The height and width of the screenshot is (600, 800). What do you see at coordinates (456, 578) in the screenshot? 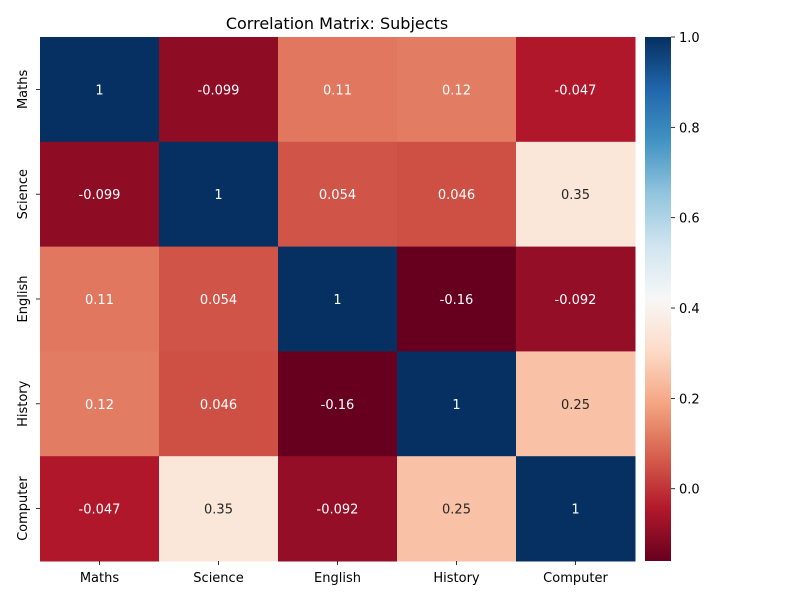
I see `x-tick-label: History` at bounding box center [456, 578].